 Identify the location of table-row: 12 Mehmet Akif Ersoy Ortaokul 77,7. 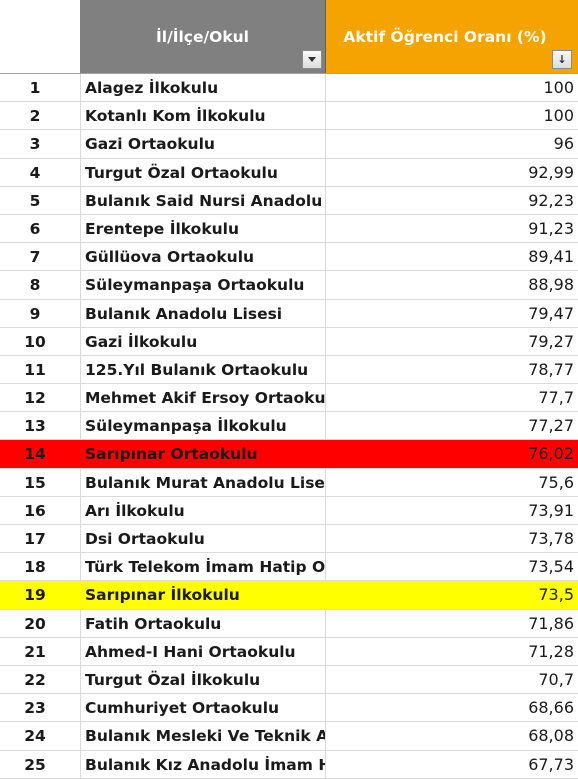
(289, 398).